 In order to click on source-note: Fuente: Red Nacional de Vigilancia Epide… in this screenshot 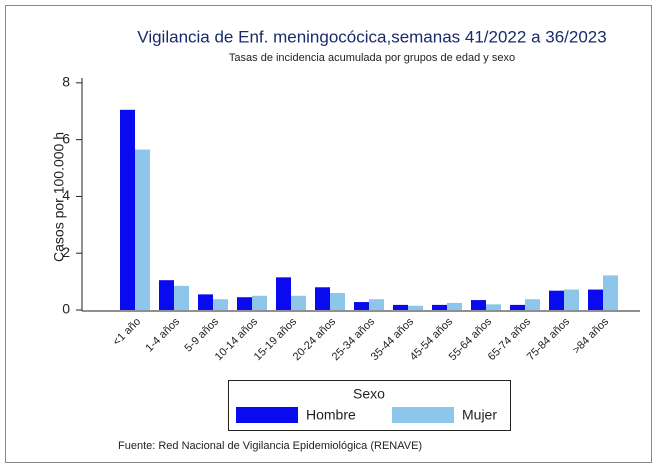, I will do `click(270, 446)`.